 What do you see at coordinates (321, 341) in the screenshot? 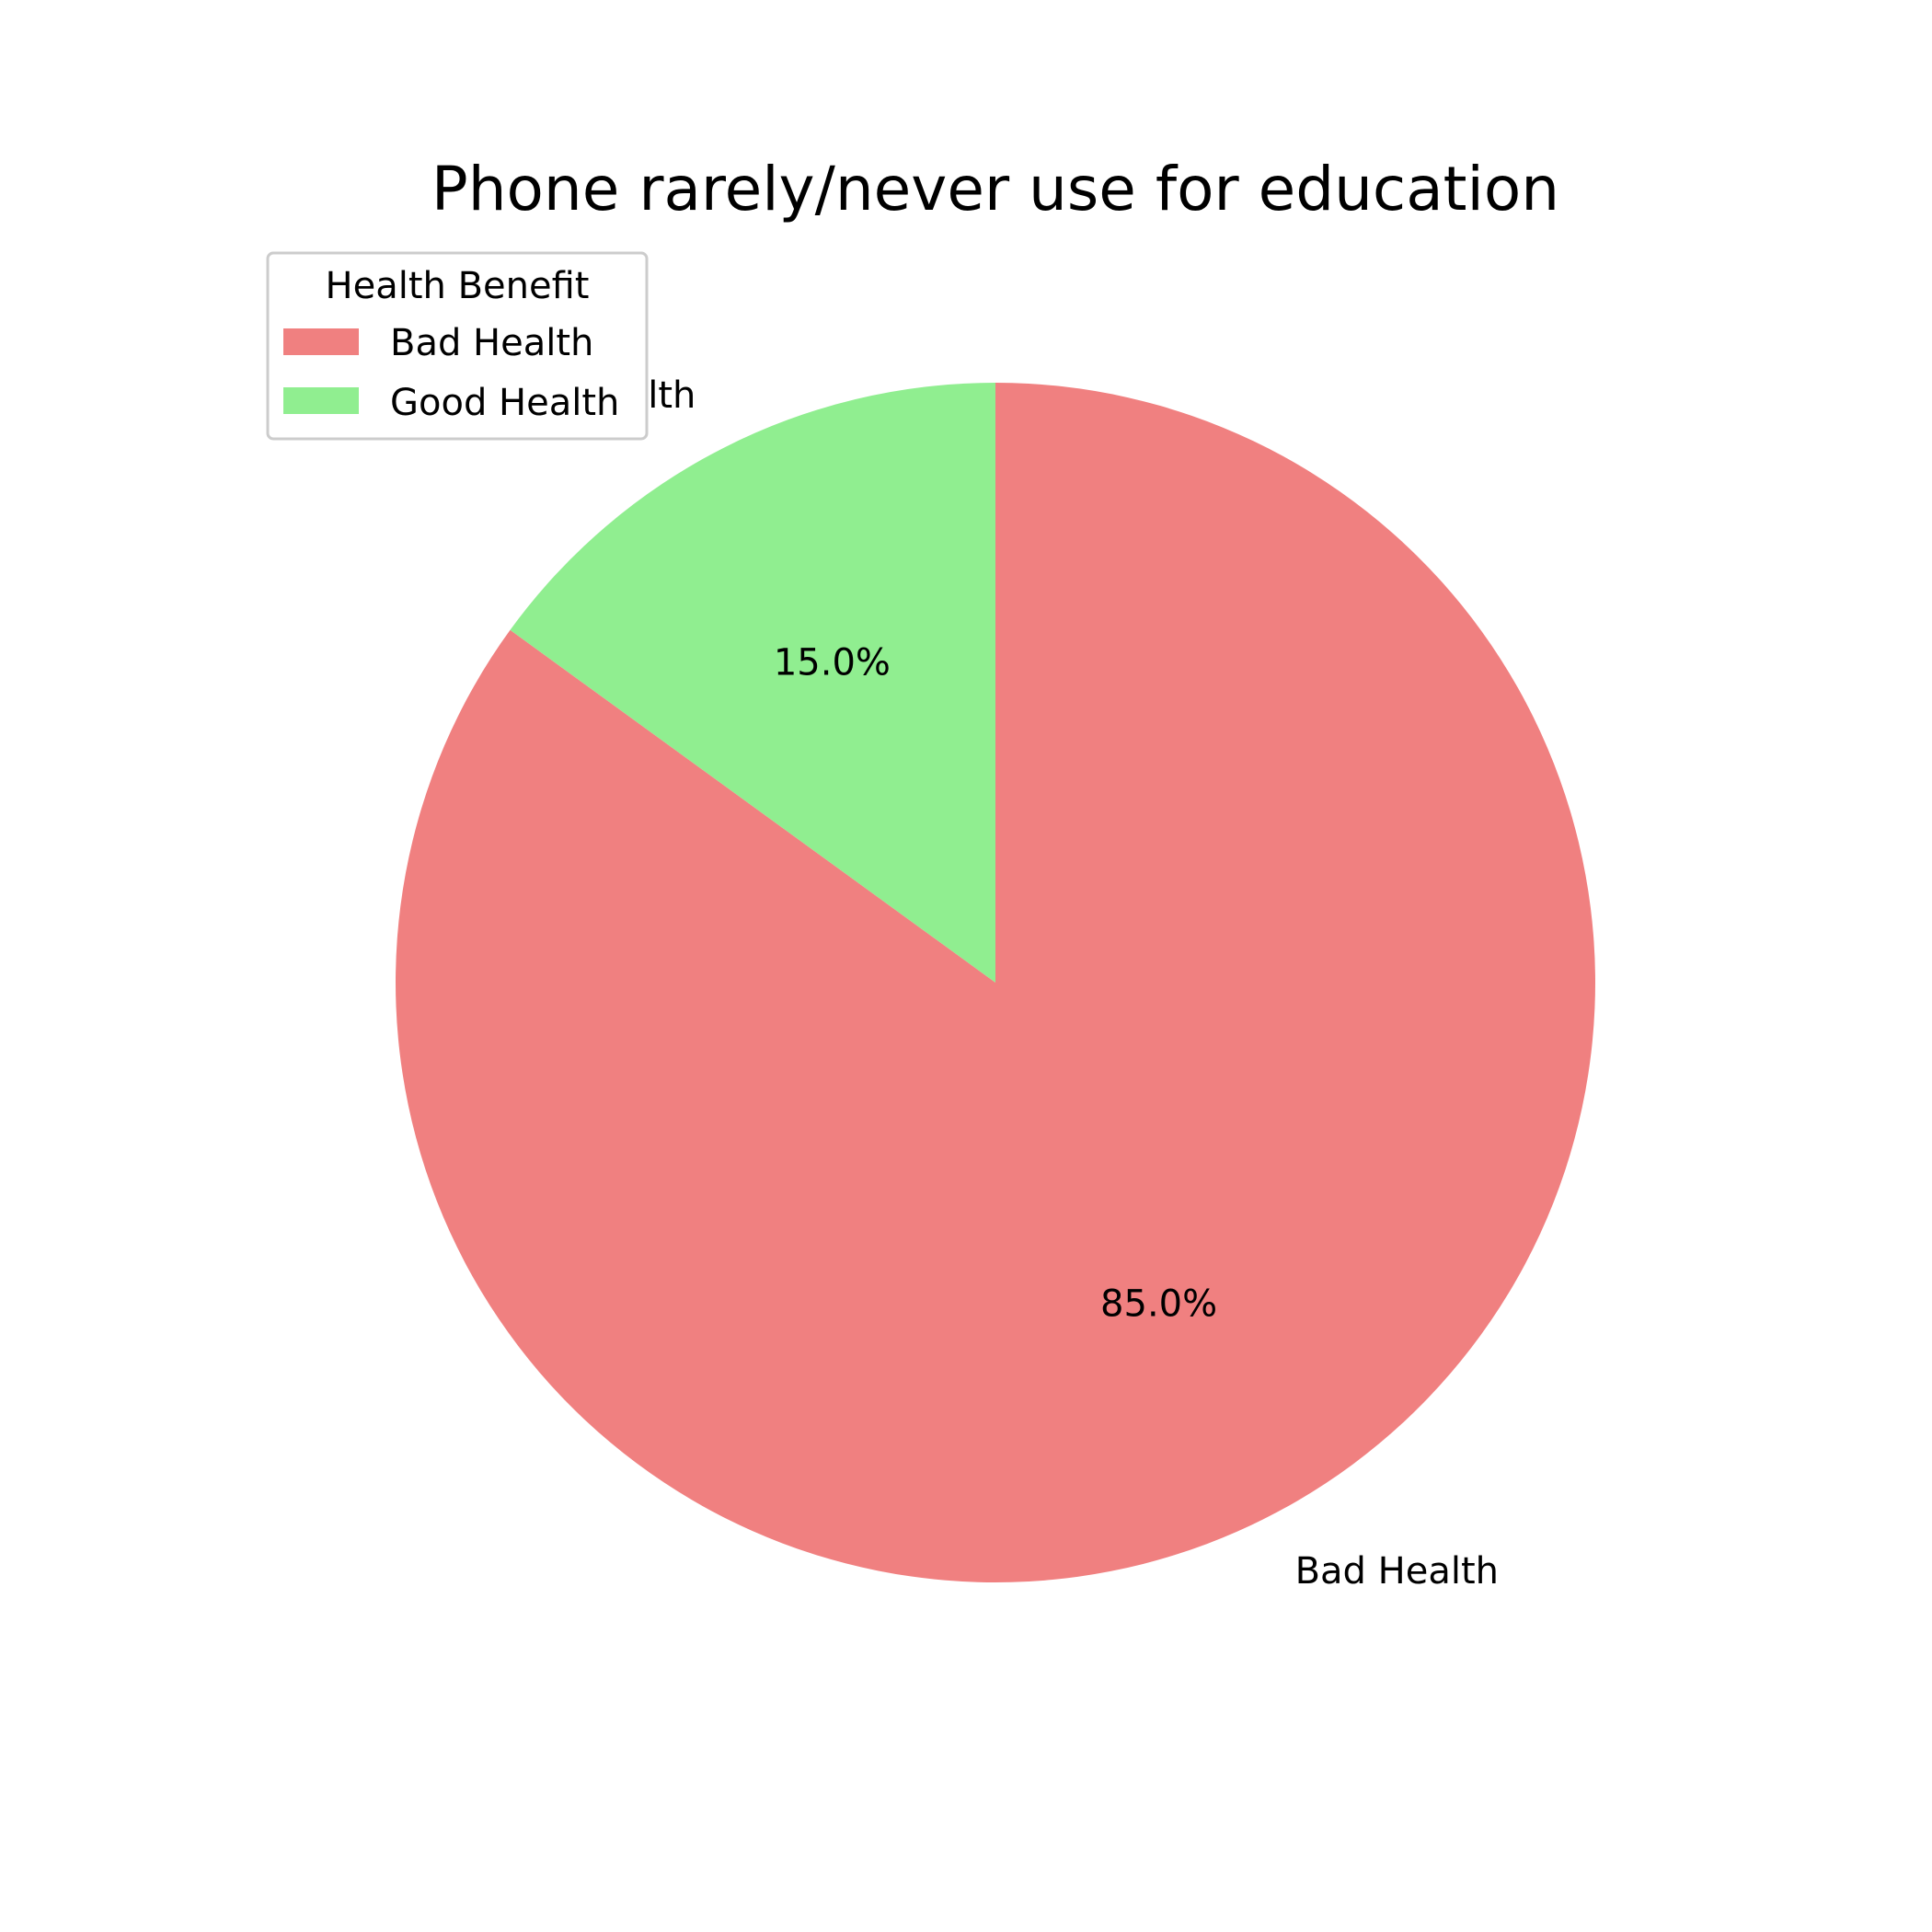
I see `legend-swatch-bad-health` at bounding box center [321, 341].